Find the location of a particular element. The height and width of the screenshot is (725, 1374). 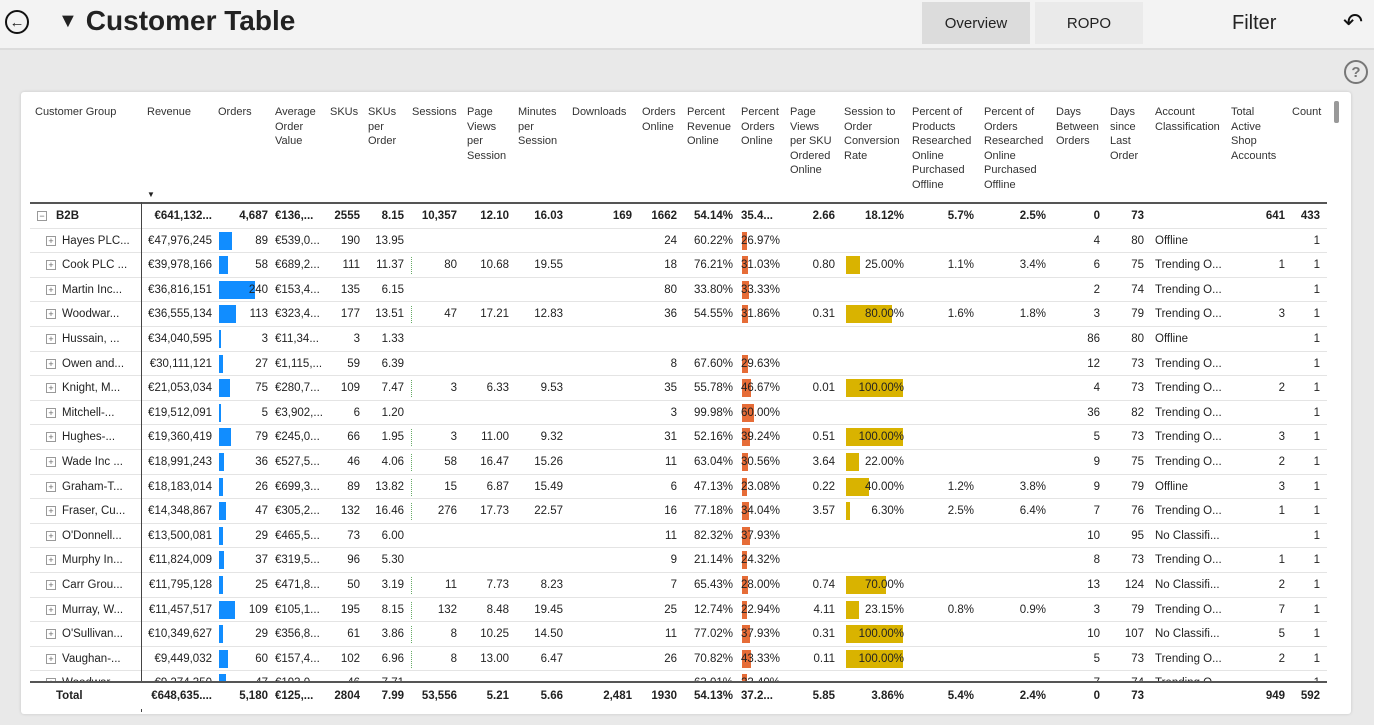

page-title: ▼ Customer Table is located at coordinates (176, 21).